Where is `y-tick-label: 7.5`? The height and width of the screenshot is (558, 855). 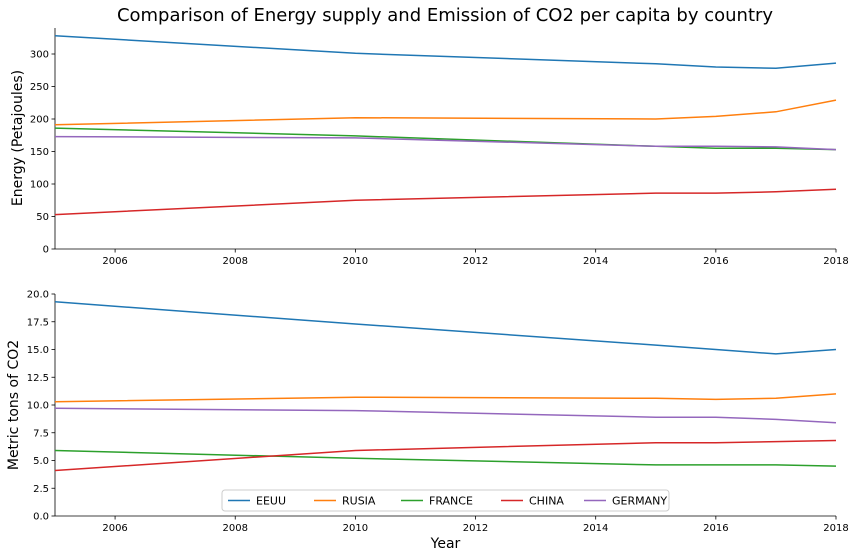
y-tick-label: 7.5 is located at coordinates (41, 433).